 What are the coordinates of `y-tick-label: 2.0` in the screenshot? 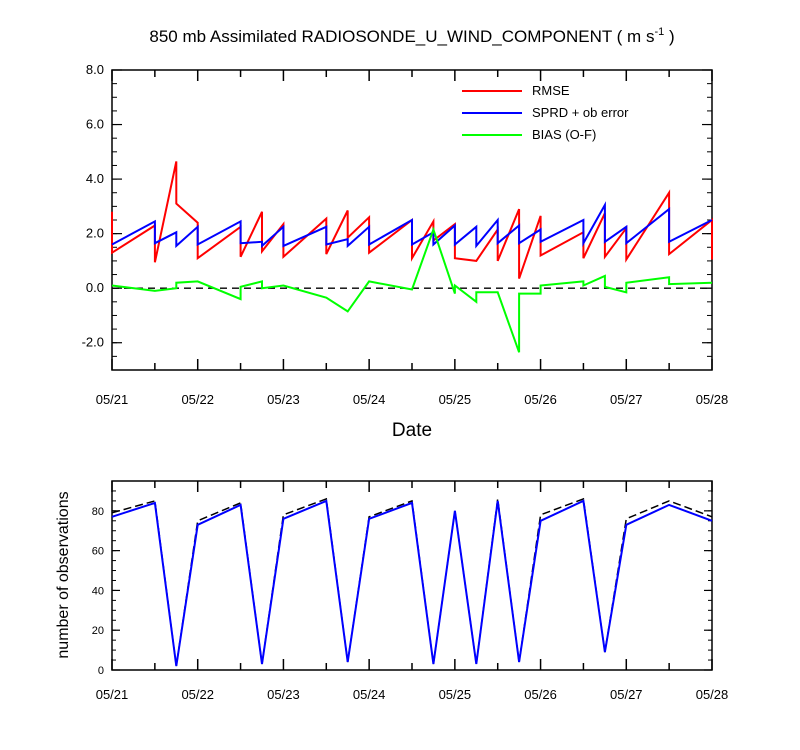 It's located at (95, 233).